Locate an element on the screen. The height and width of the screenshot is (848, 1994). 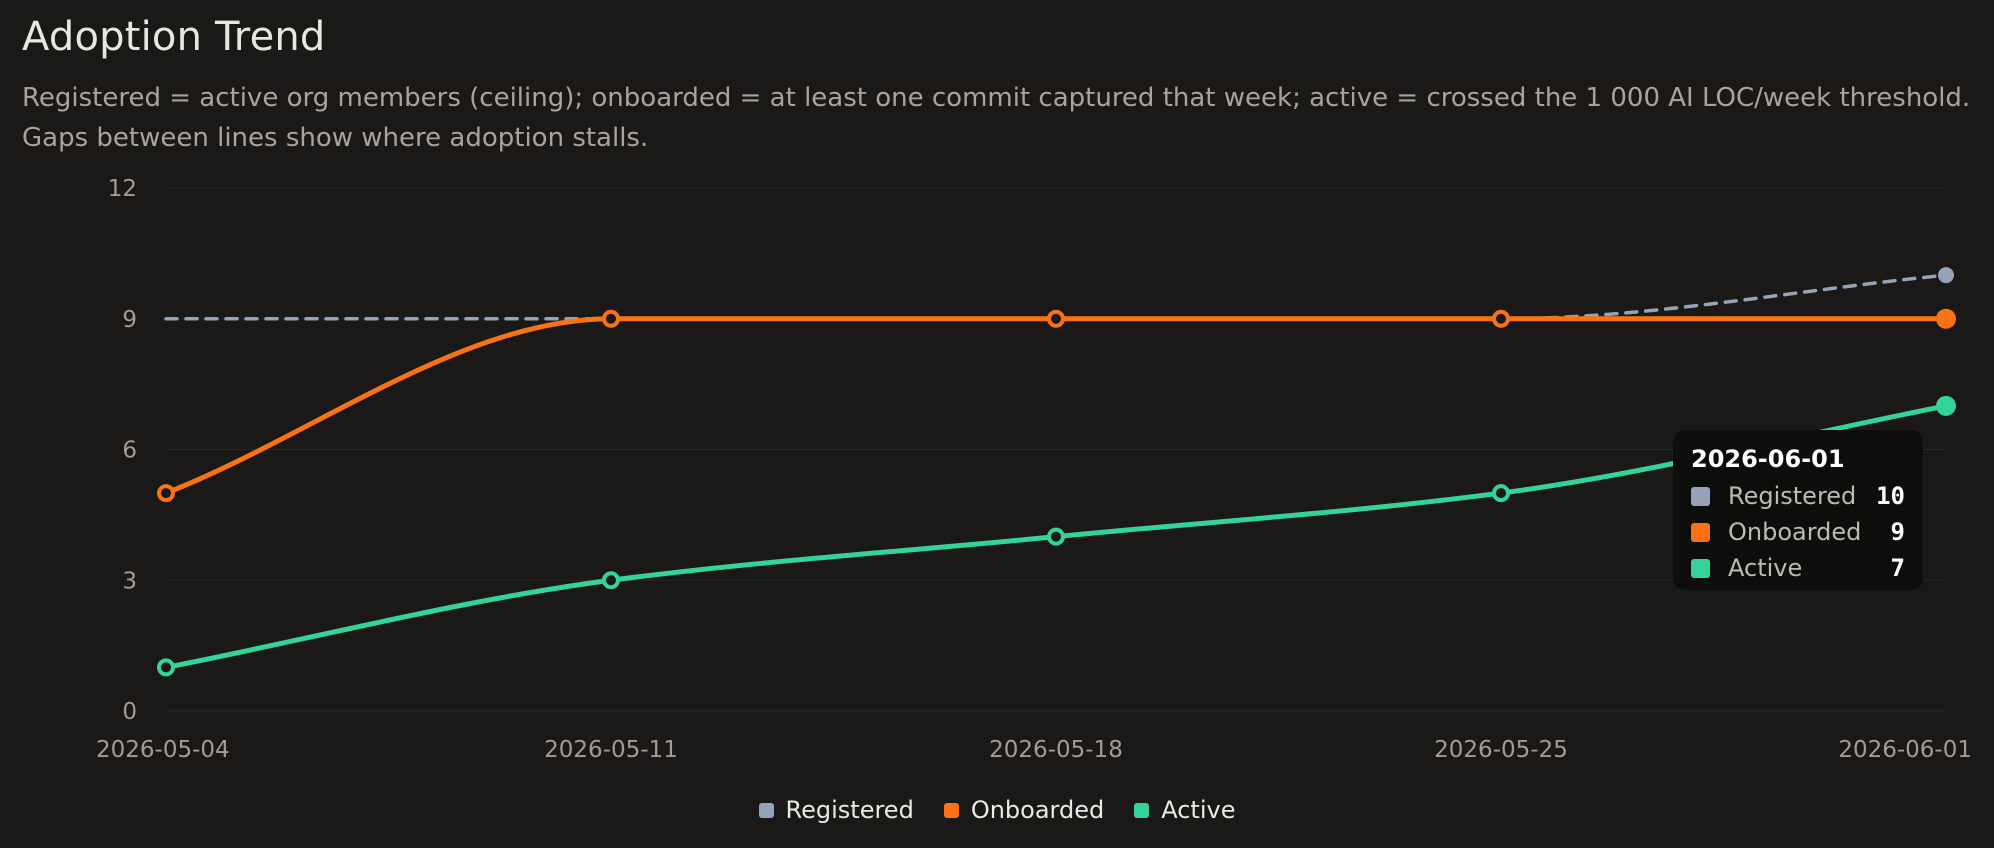
legend-swatch-active is located at coordinates (1142, 810).